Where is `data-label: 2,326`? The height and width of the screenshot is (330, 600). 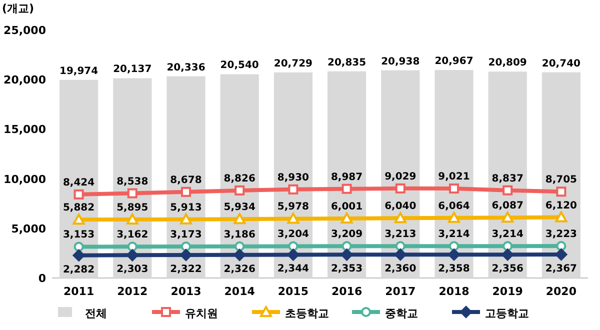 data-label: 2,326 is located at coordinates (240, 269).